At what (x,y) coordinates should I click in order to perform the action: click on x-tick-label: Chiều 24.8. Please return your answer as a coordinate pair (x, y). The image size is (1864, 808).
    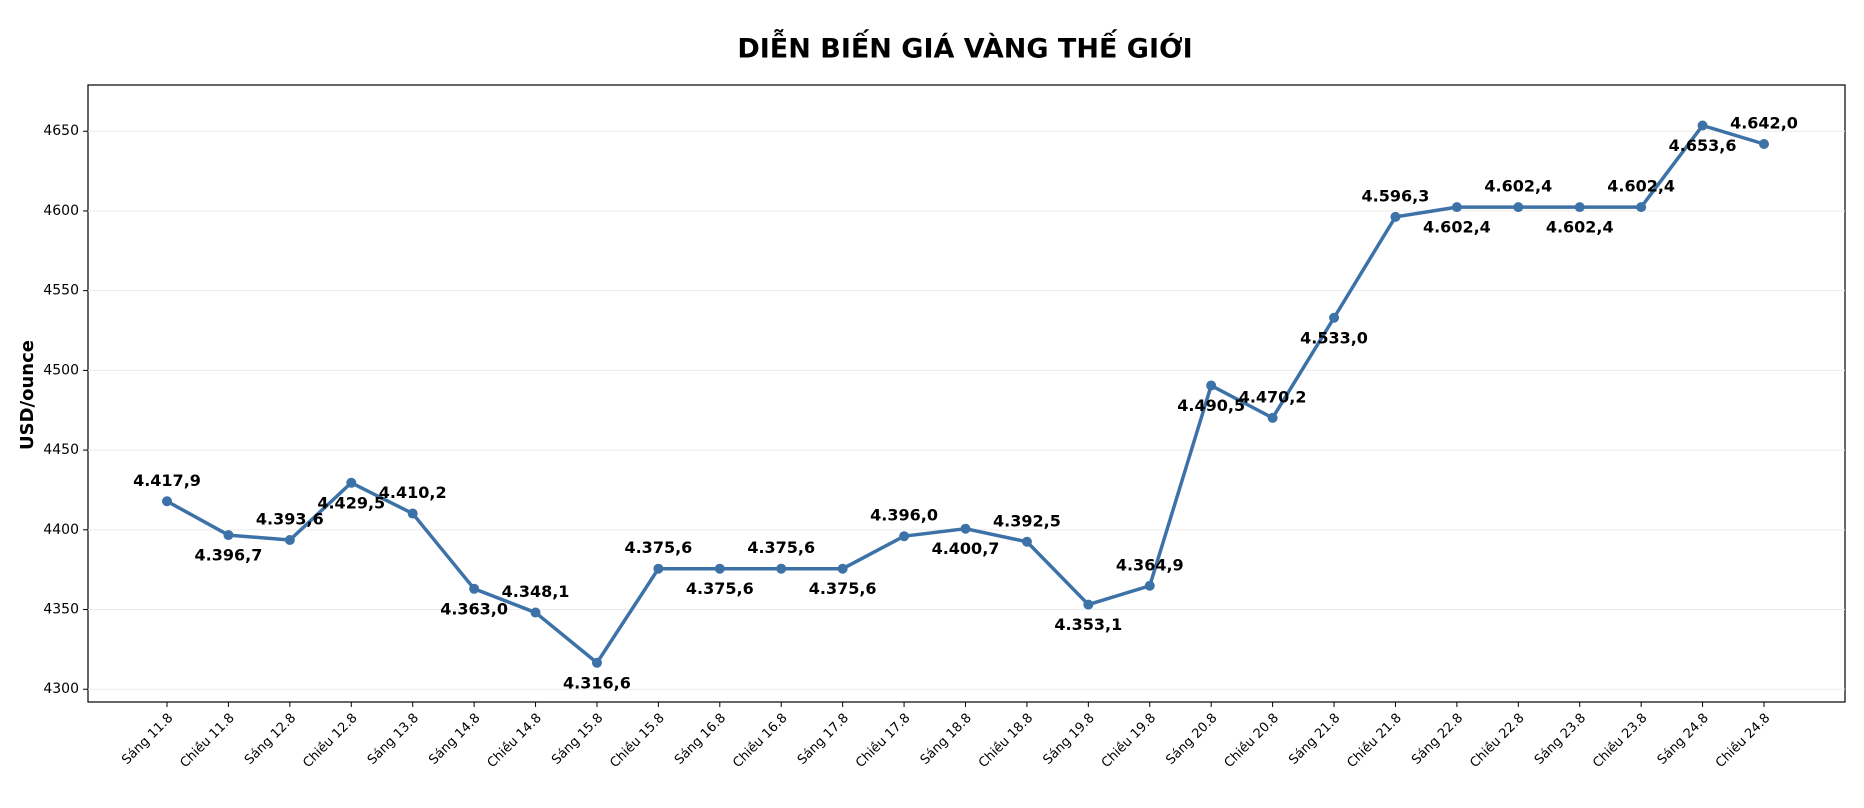
    Looking at the image, I should click on (1743, 741).